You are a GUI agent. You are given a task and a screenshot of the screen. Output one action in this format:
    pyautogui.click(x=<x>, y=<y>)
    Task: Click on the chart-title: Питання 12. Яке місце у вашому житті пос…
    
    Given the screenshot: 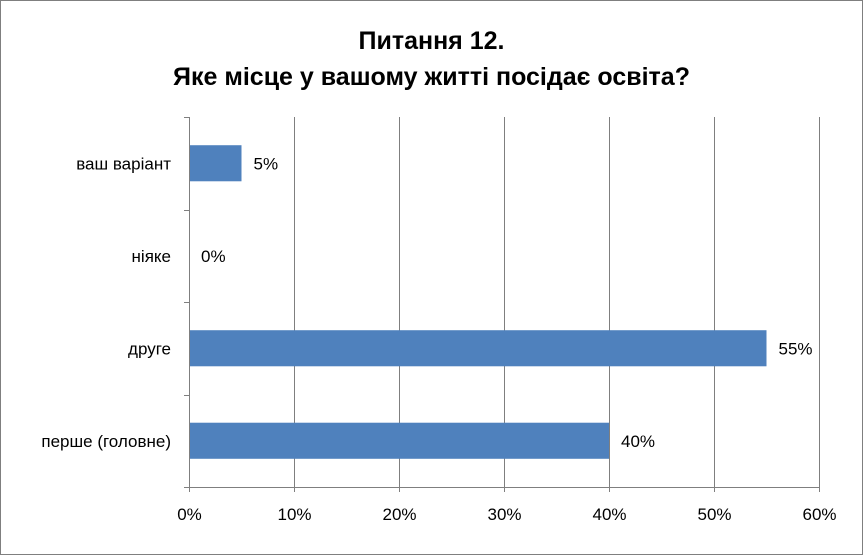 What is the action you would take?
    pyautogui.click(x=431, y=59)
    